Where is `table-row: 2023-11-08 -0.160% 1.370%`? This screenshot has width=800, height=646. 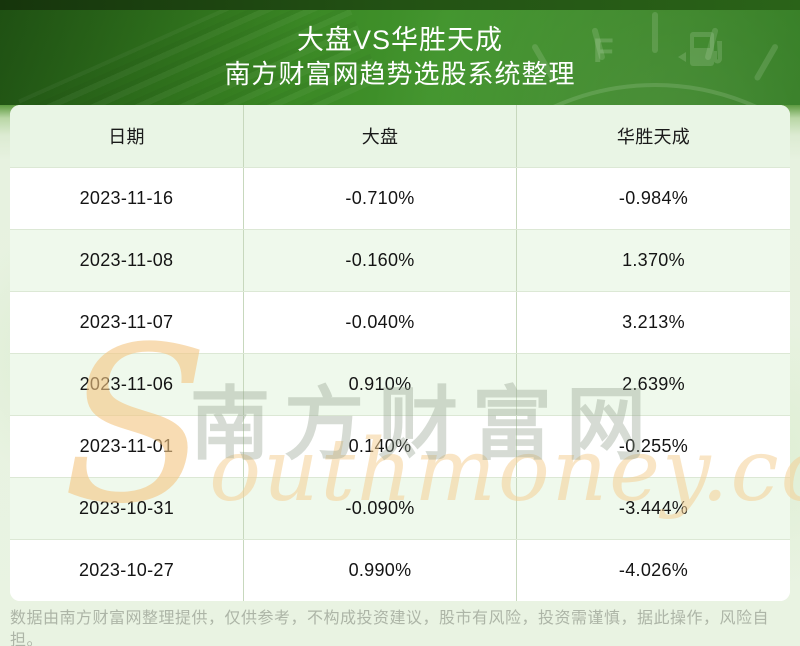
table-row: 2023-11-08 -0.160% 1.370% is located at coordinates (400, 260).